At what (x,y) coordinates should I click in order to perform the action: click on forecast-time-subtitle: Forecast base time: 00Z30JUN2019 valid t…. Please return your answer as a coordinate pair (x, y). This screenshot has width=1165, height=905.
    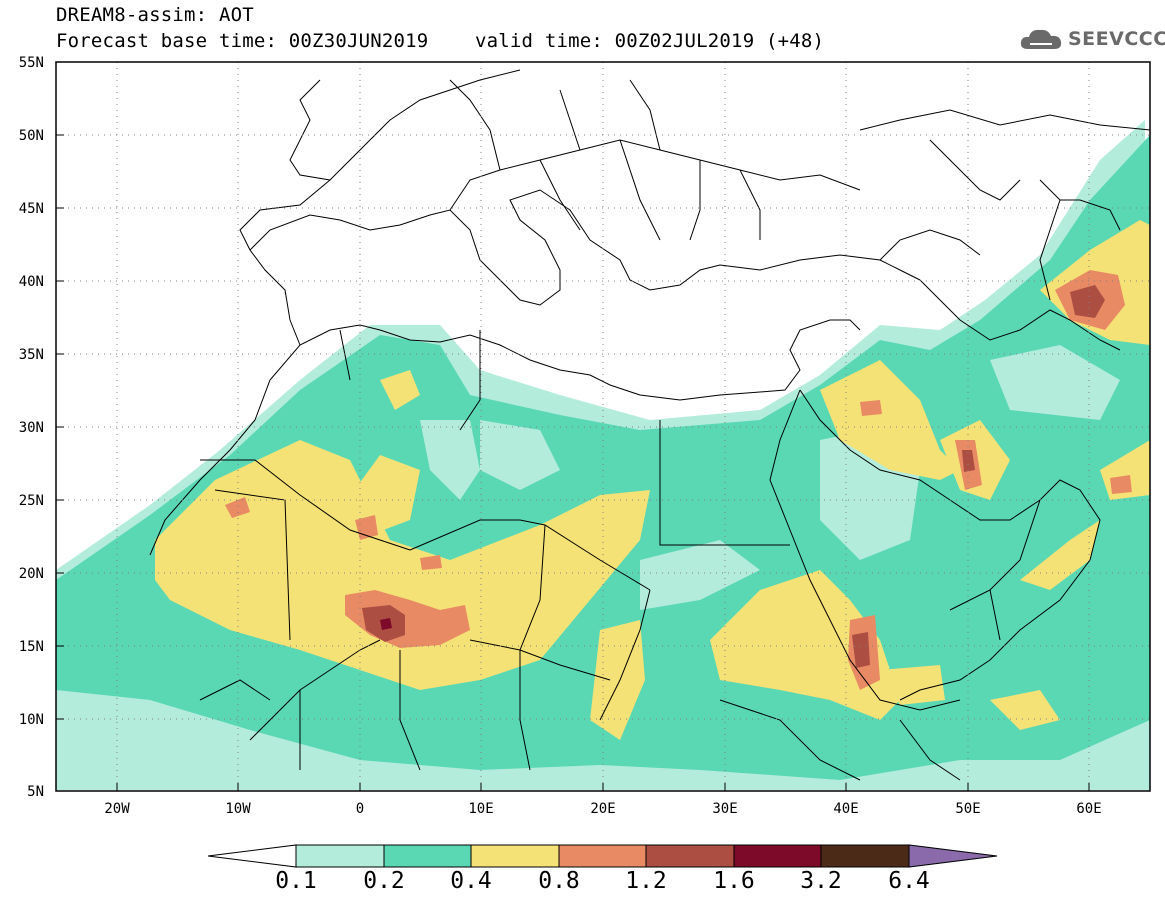
    Looking at the image, I should click on (440, 41).